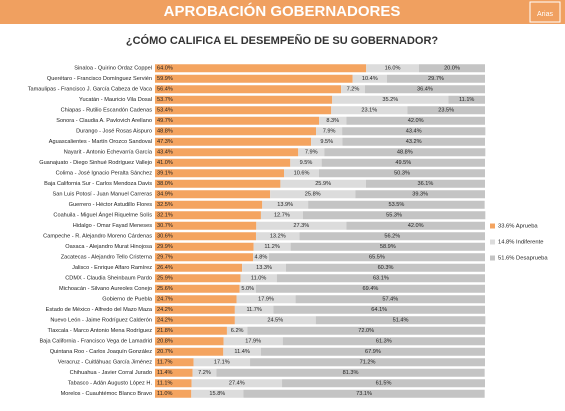 This screenshot has width=565, height=411. I want to click on value-label: 30.7%, so click(165, 226).